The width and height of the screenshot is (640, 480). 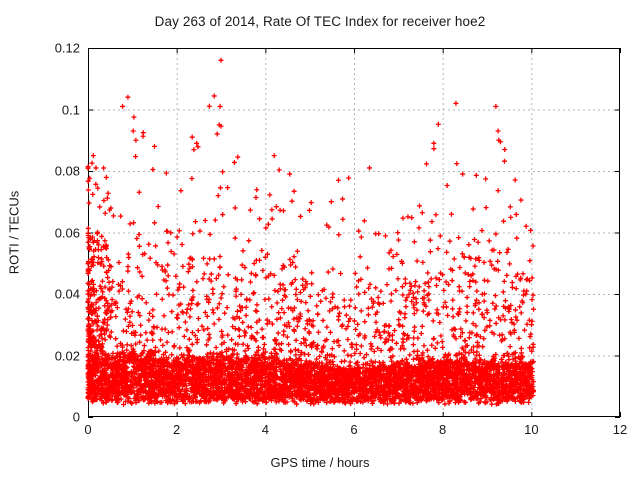 What do you see at coordinates (67, 355) in the screenshot?
I see `y-tick-label: 0.02` at bounding box center [67, 355].